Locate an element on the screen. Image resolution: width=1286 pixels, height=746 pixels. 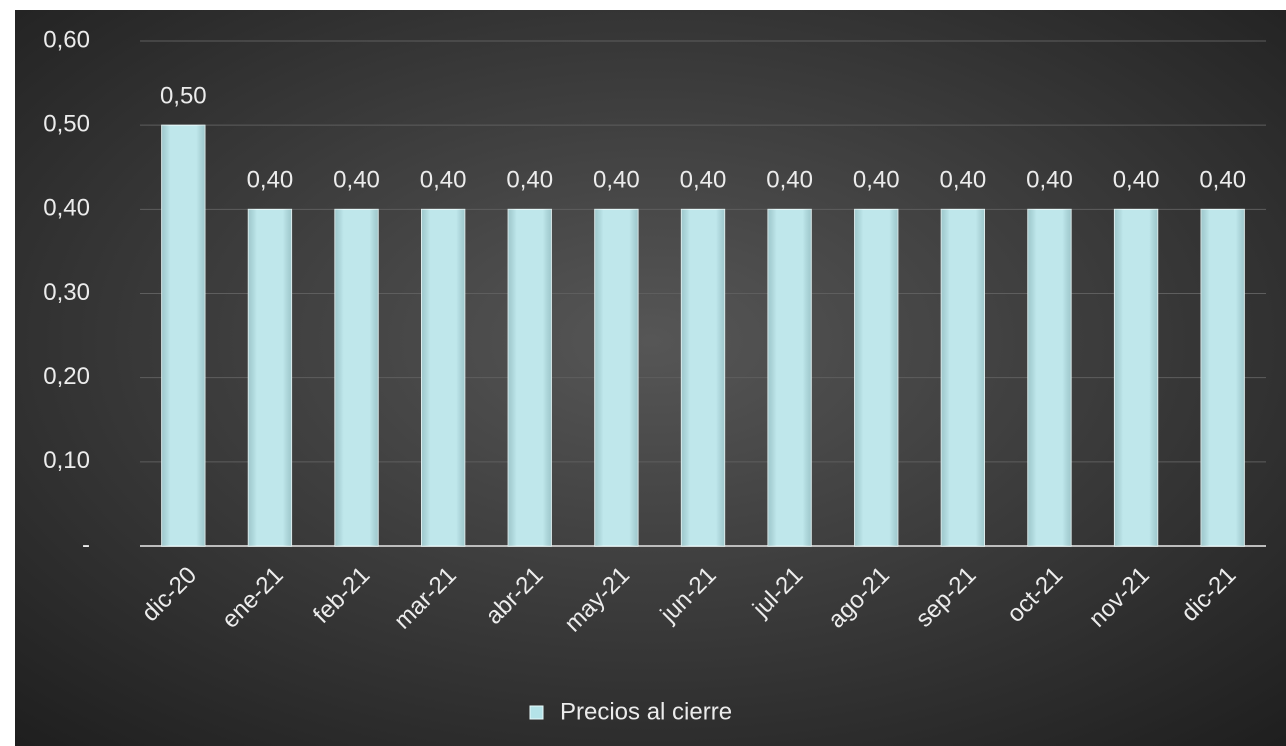
value-label: 0,50 is located at coordinates (183, 96).